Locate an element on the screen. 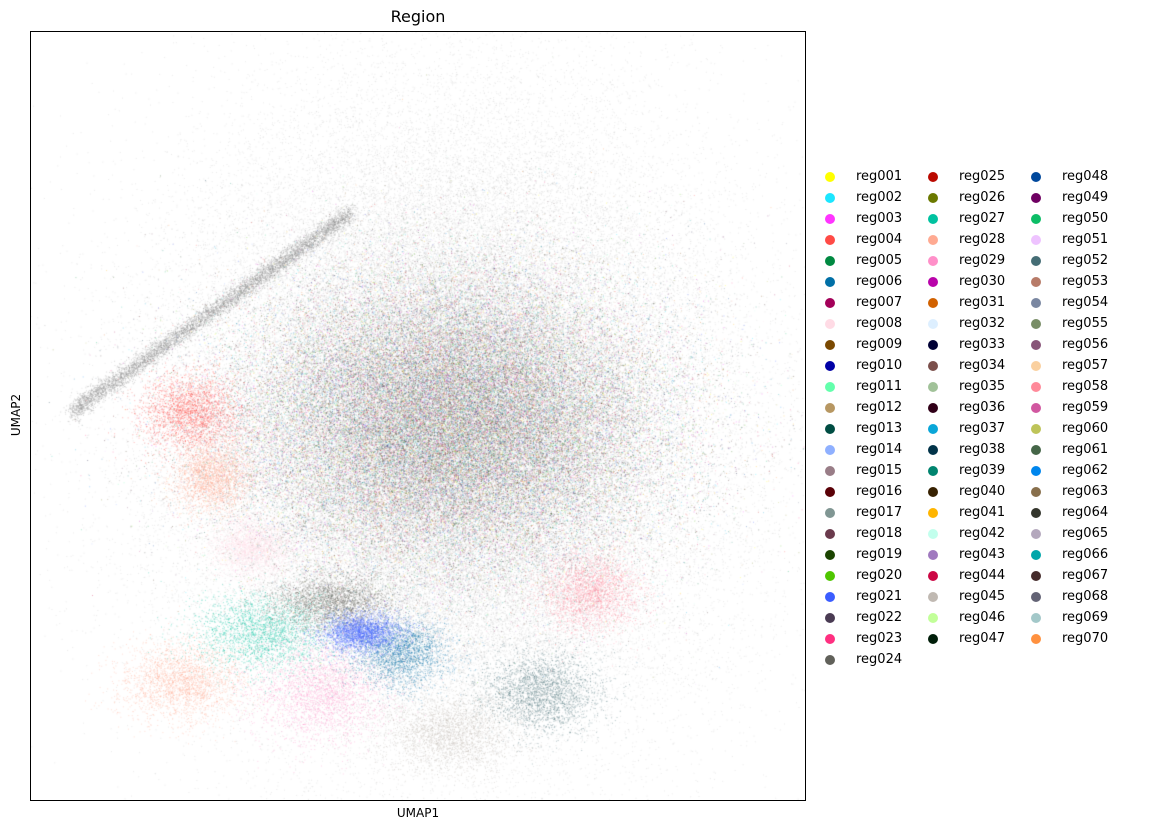 This screenshot has width=1152, height=831. legend-label: reg060 is located at coordinates (1085, 428).